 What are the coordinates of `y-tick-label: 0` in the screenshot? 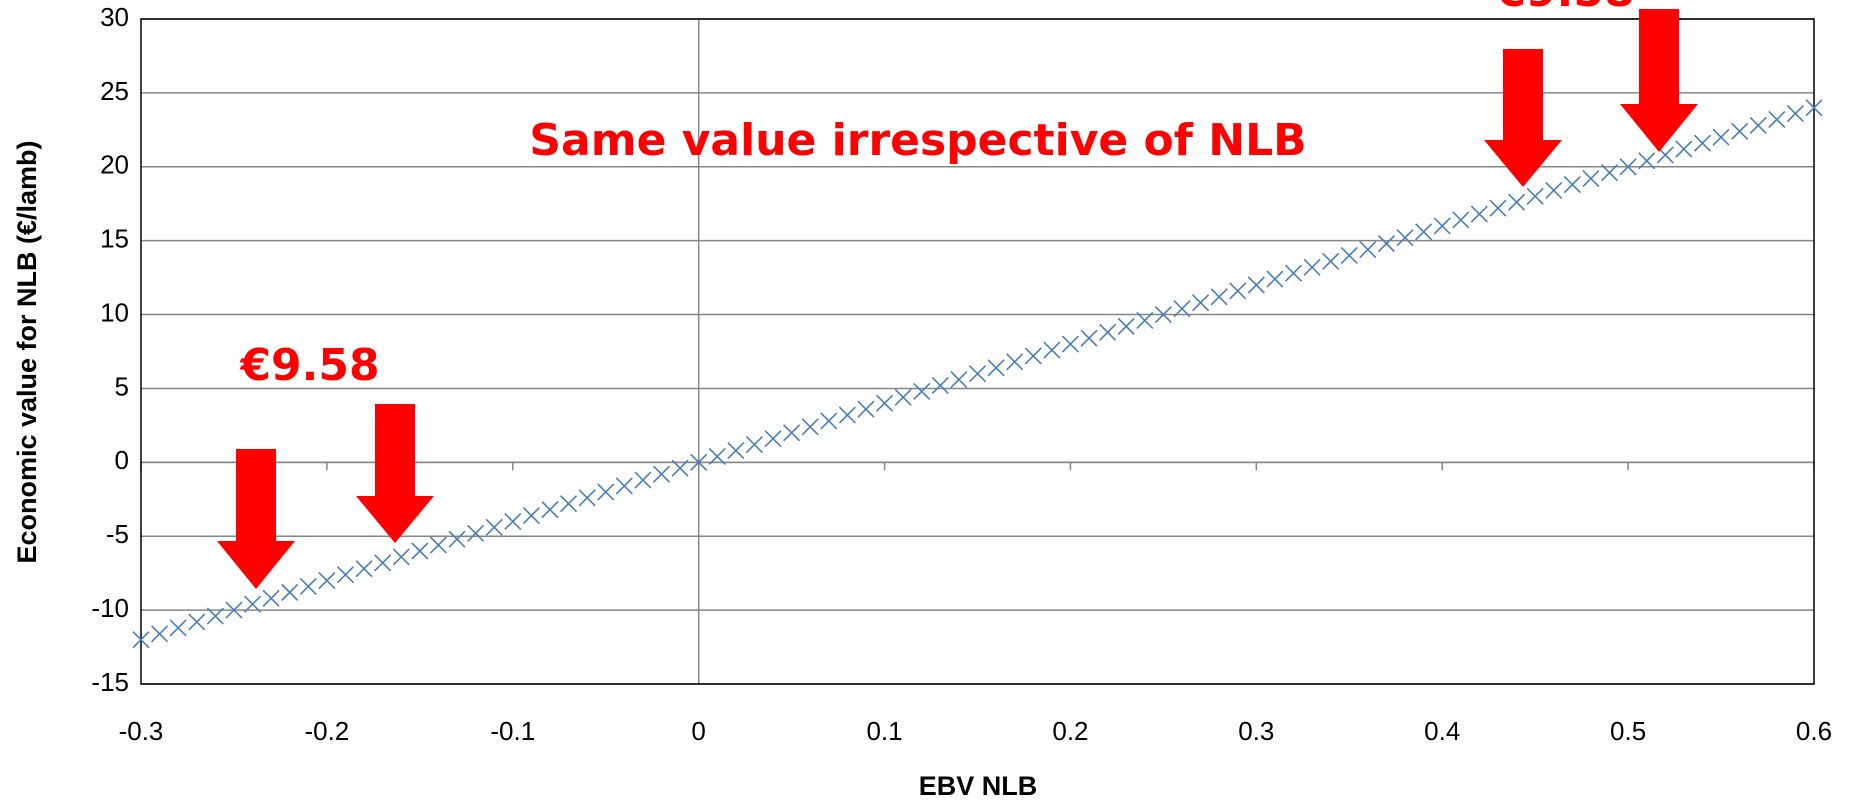 It's located at (122, 460).